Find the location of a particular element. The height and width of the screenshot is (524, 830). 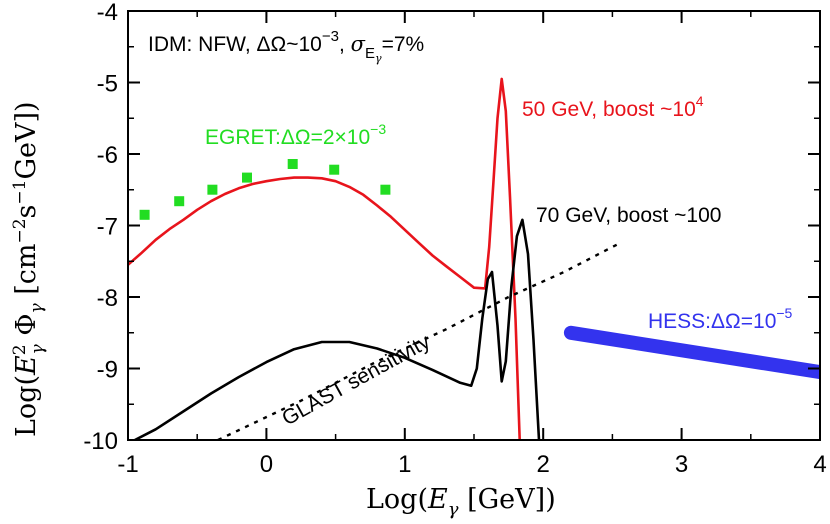

y-axis-title: Log(E2γ Φγ [cm−2s−1GeV]) is located at coordinates (29, 269).